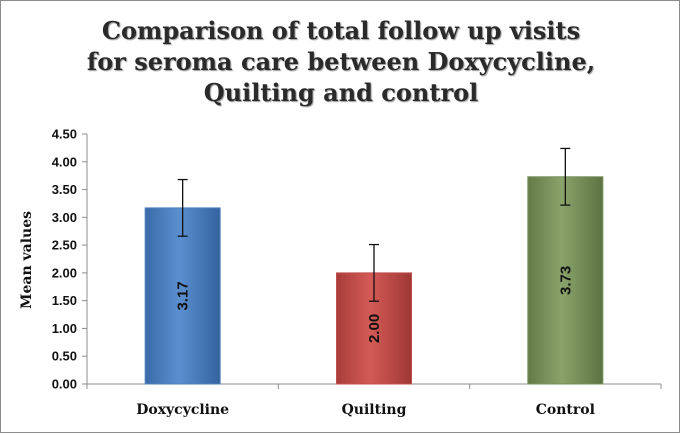 This screenshot has width=682, height=435. Describe the element at coordinates (64, 356) in the screenshot. I see `y-tick-label: 0.50` at that location.